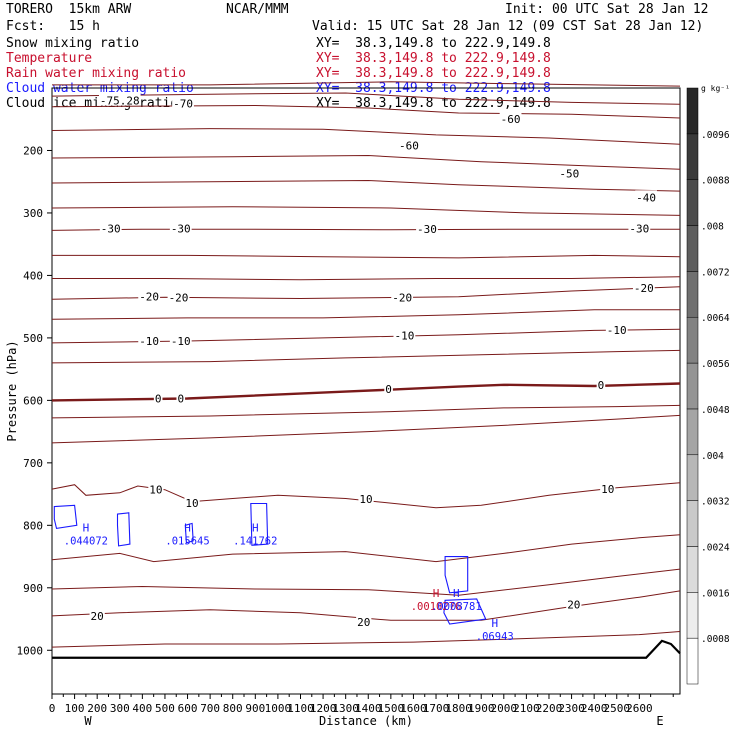 The image size is (740, 740). What do you see at coordinates (368, 708) in the screenshot?
I see `x-tick-label: 1400` at bounding box center [368, 708].